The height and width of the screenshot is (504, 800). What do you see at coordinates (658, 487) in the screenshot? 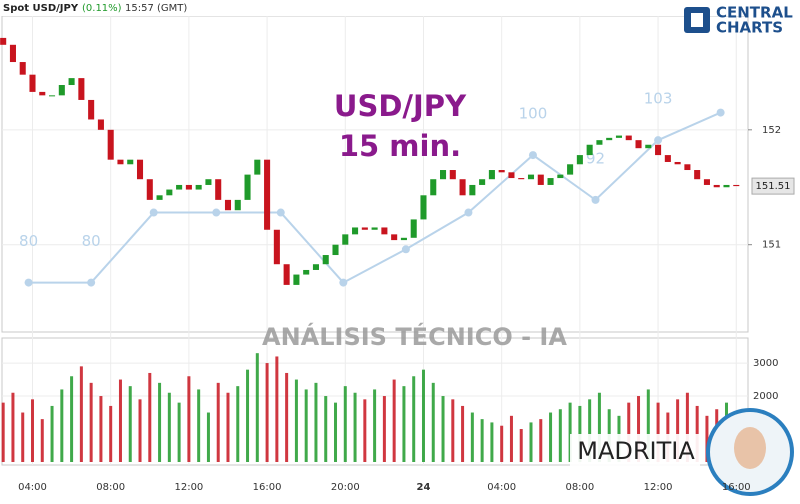
I see `x-tick-label: 12:00` at bounding box center [658, 487].